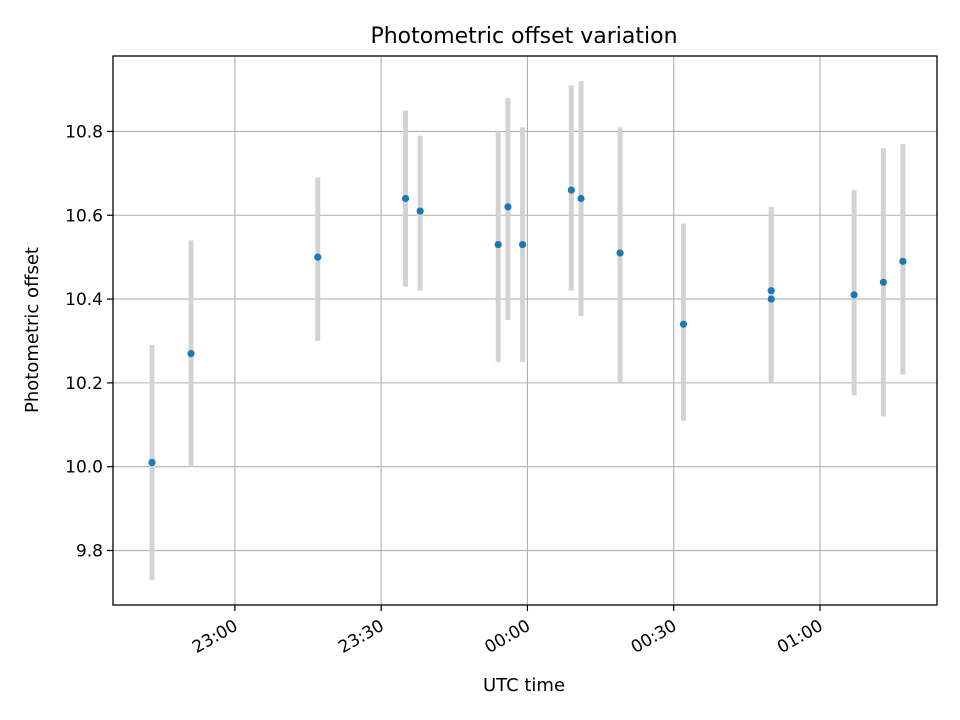 The width and height of the screenshot is (960, 720). What do you see at coordinates (215, 637) in the screenshot?
I see `x-tick-label: 23:00` at bounding box center [215, 637].